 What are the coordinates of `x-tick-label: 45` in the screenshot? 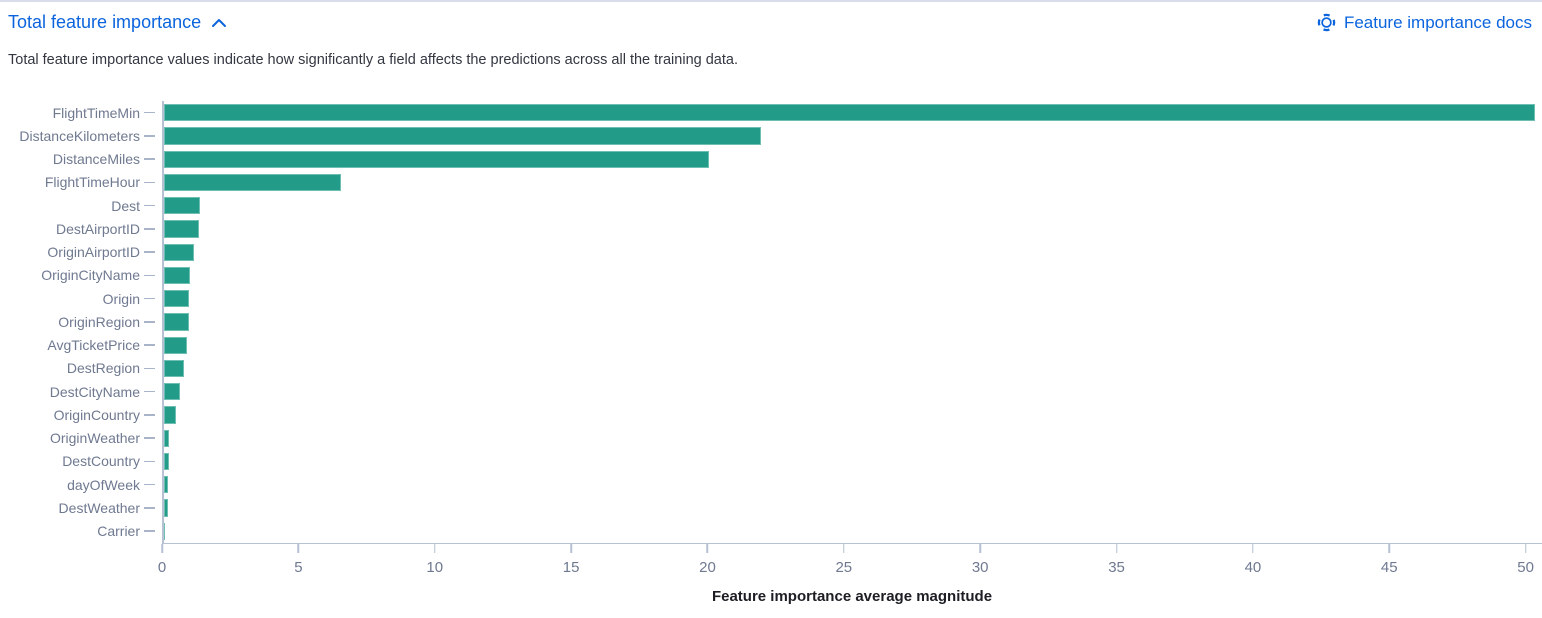 It's located at (1389, 567).